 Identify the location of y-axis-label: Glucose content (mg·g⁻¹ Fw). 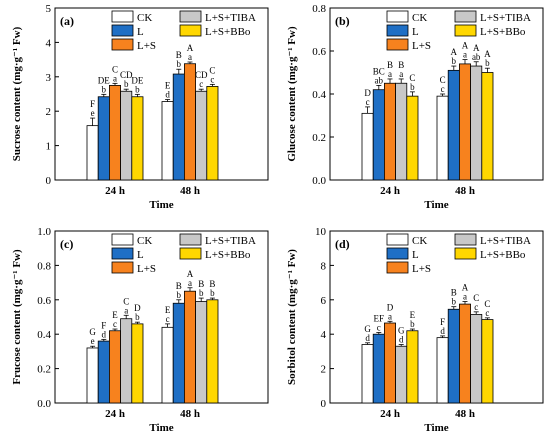
(292, 94).